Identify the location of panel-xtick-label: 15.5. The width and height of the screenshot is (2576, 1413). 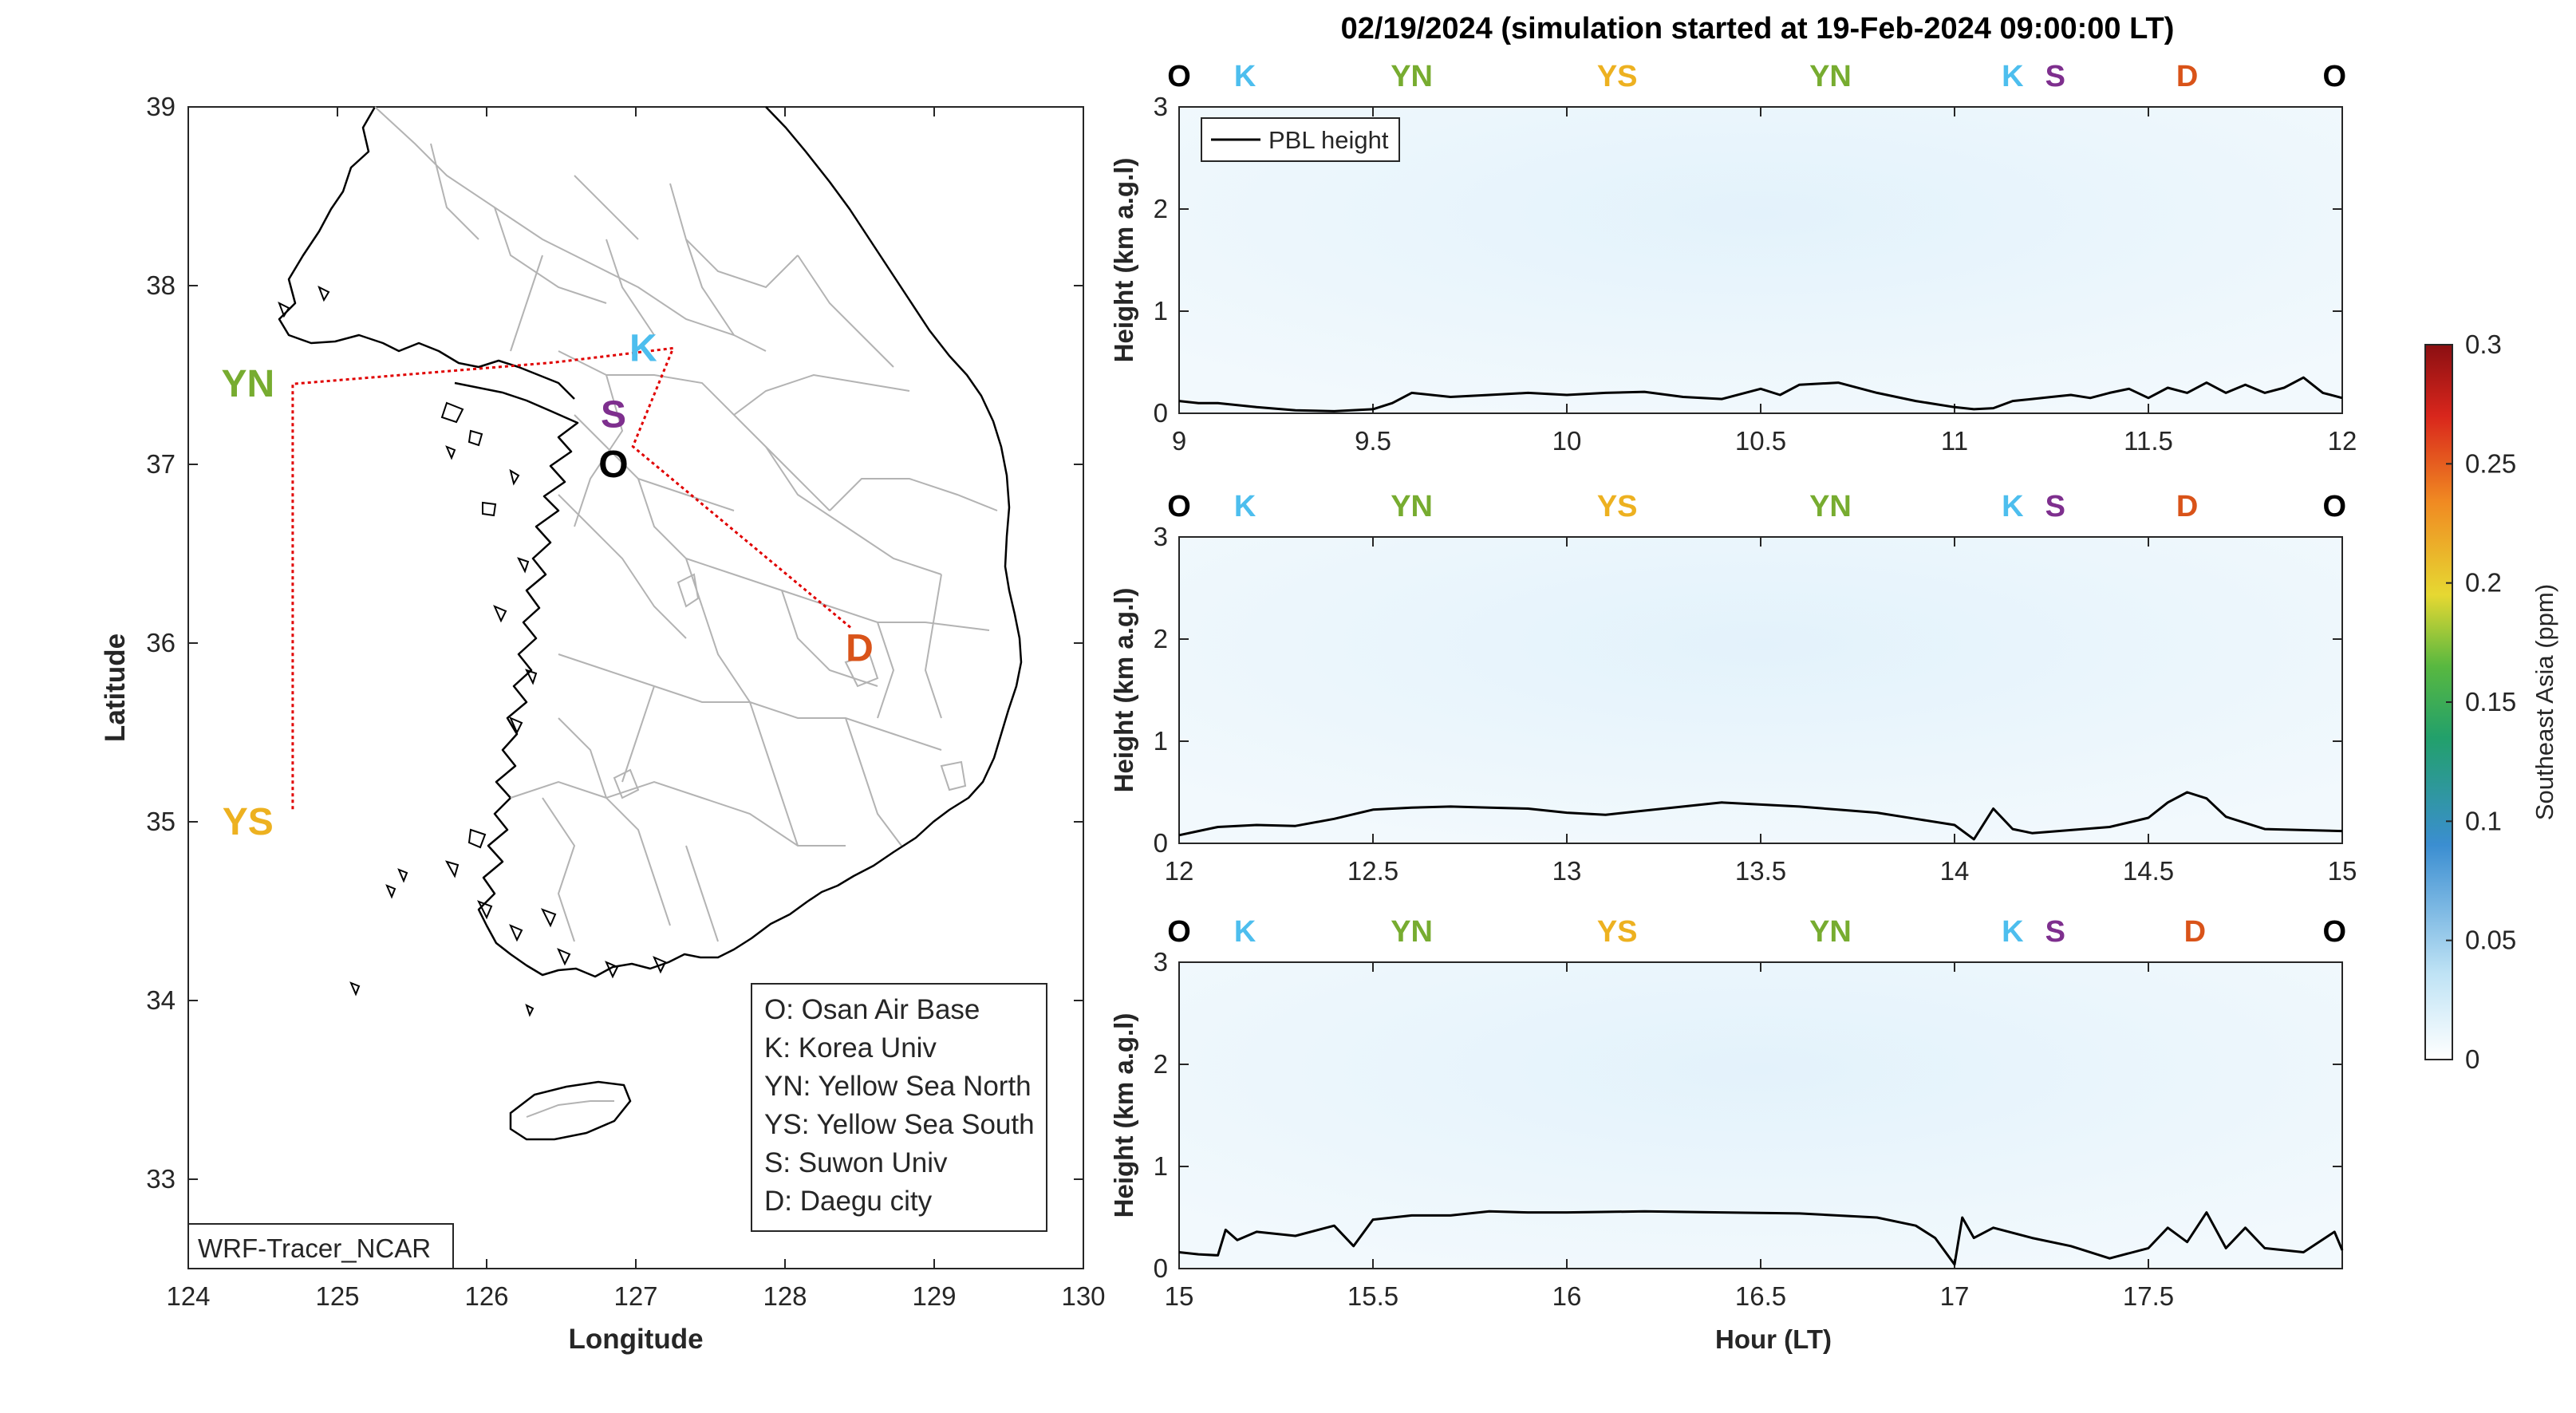
(1372, 1296).